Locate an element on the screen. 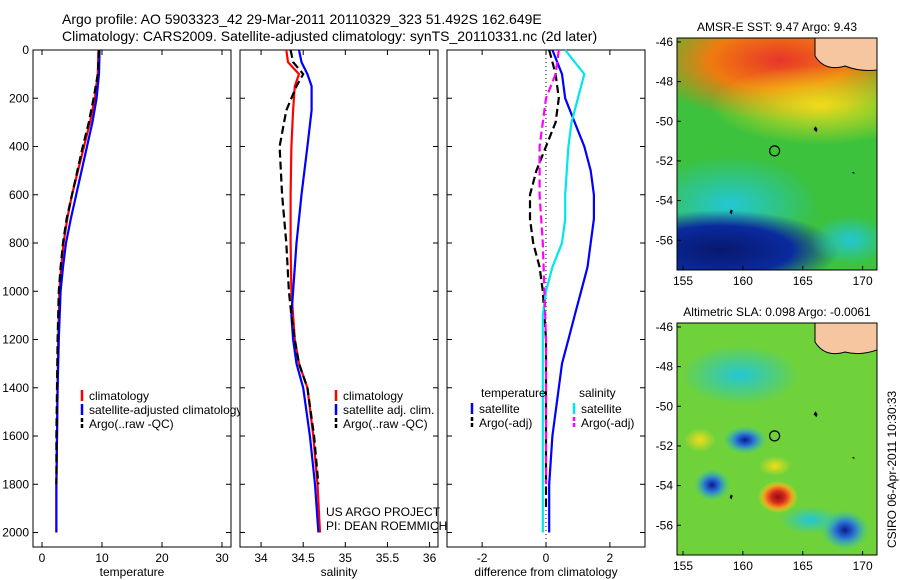 This screenshot has width=900, height=580. altimetric-sla-ytick-label: -46 is located at coordinates (665, 327).